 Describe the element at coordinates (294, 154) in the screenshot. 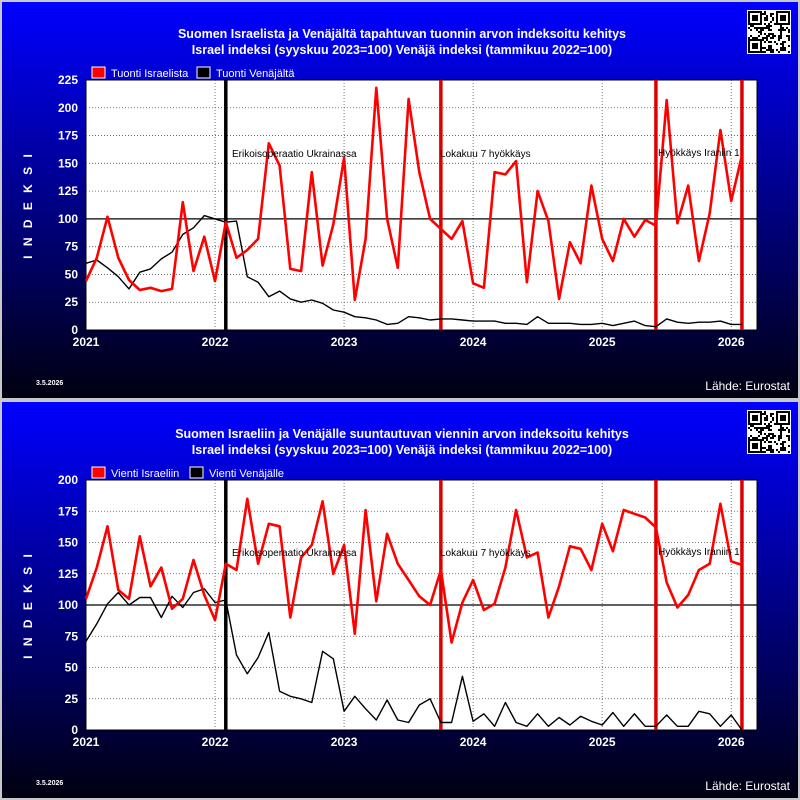

I see `annotation-war: Erikoisoperaatio Ukrainassa` at that location.